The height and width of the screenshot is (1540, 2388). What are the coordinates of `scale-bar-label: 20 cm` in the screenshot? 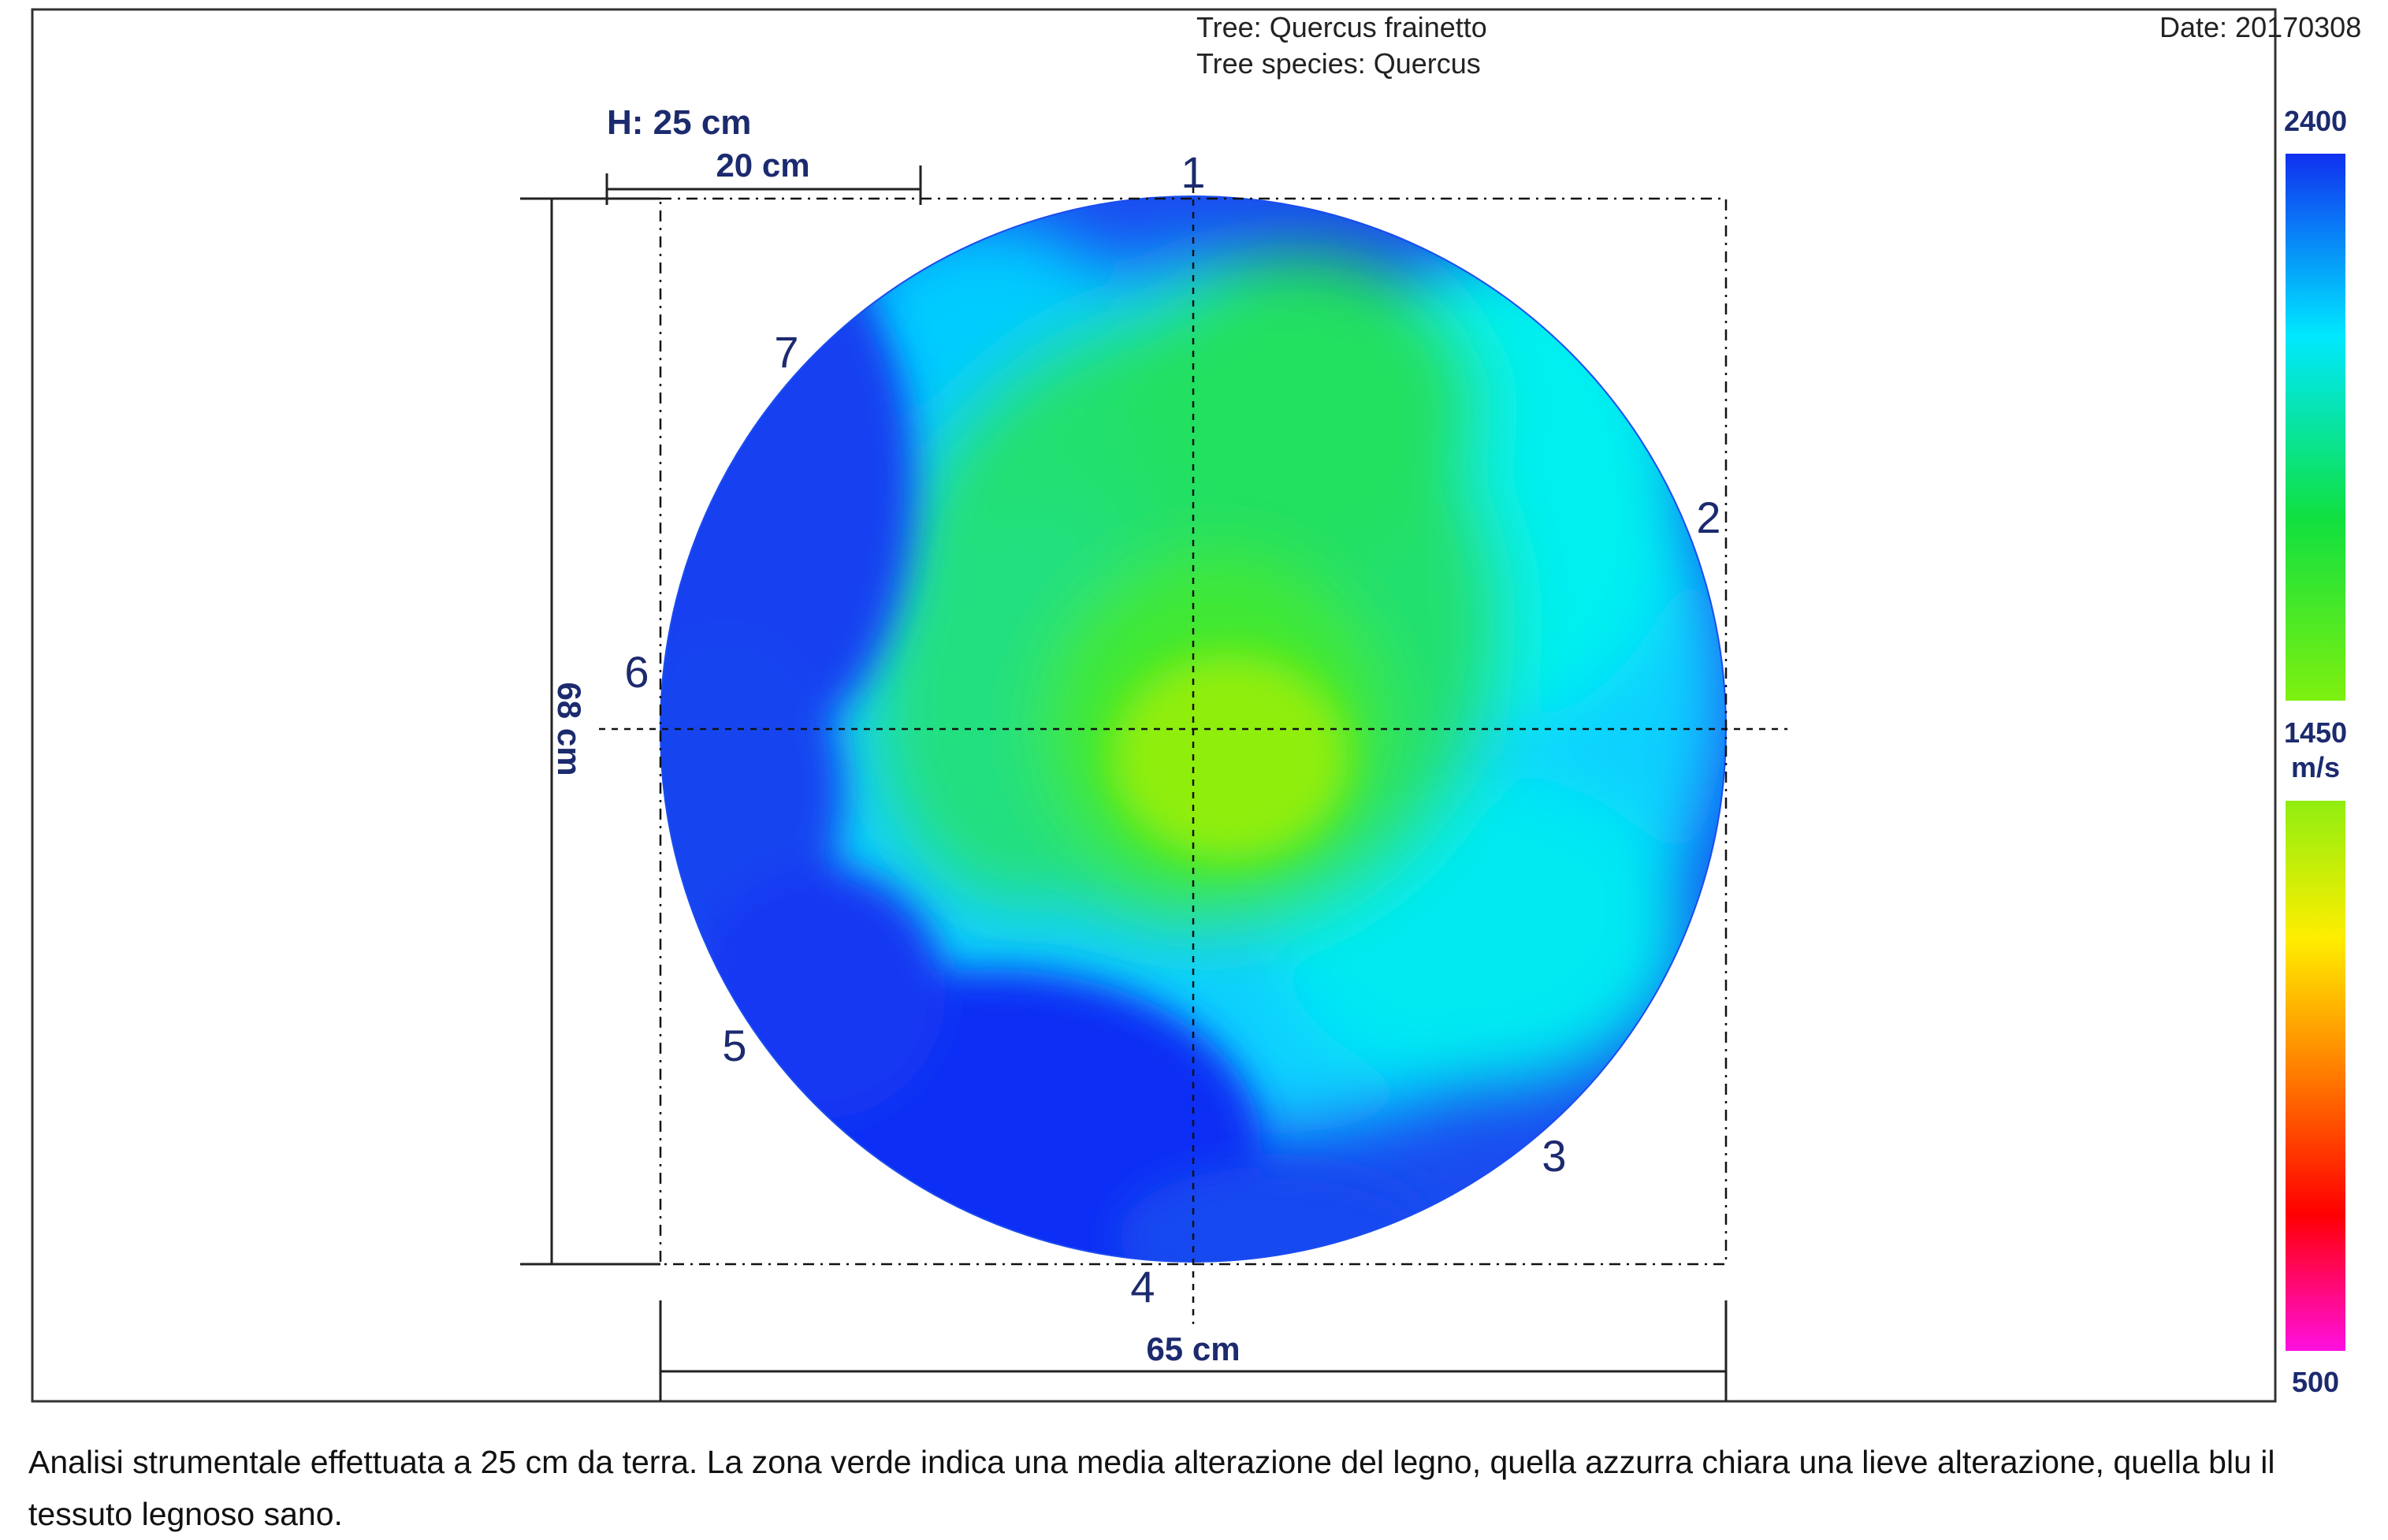 It's located at (763, 165).